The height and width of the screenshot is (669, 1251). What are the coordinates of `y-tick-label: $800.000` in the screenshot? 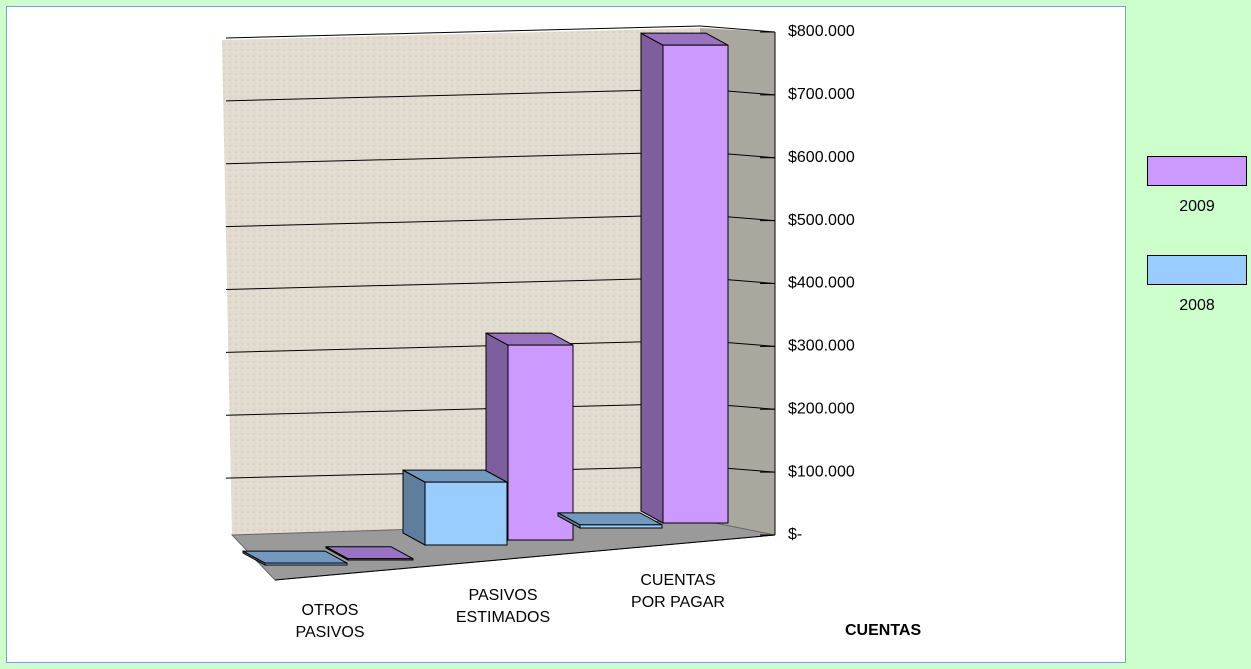 It's located at (821, 31).